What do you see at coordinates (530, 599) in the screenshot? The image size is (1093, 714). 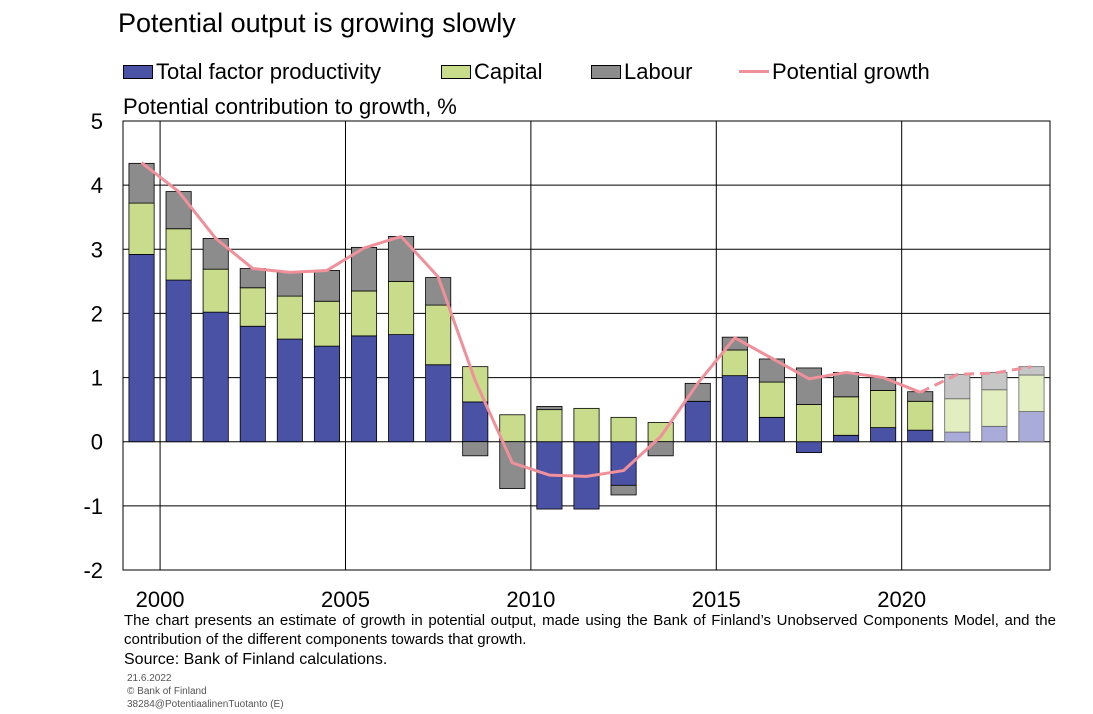 I see `x-tick-label: 2010` at bounding box center [530, 599].